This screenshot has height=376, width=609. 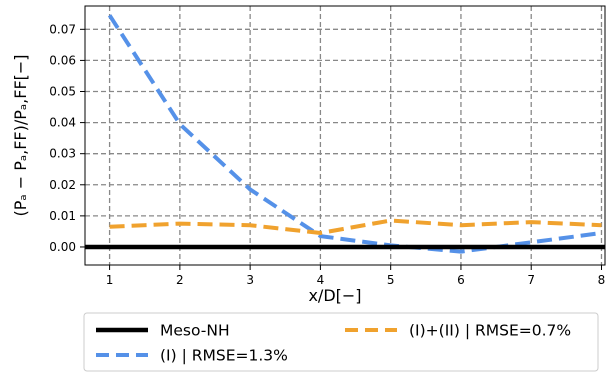 What do you see at coordinates (356, 276) in the screenshot?
I see `x-axis: 1 2 3 4 5 6 7 8` at bounding box center [356, 276].